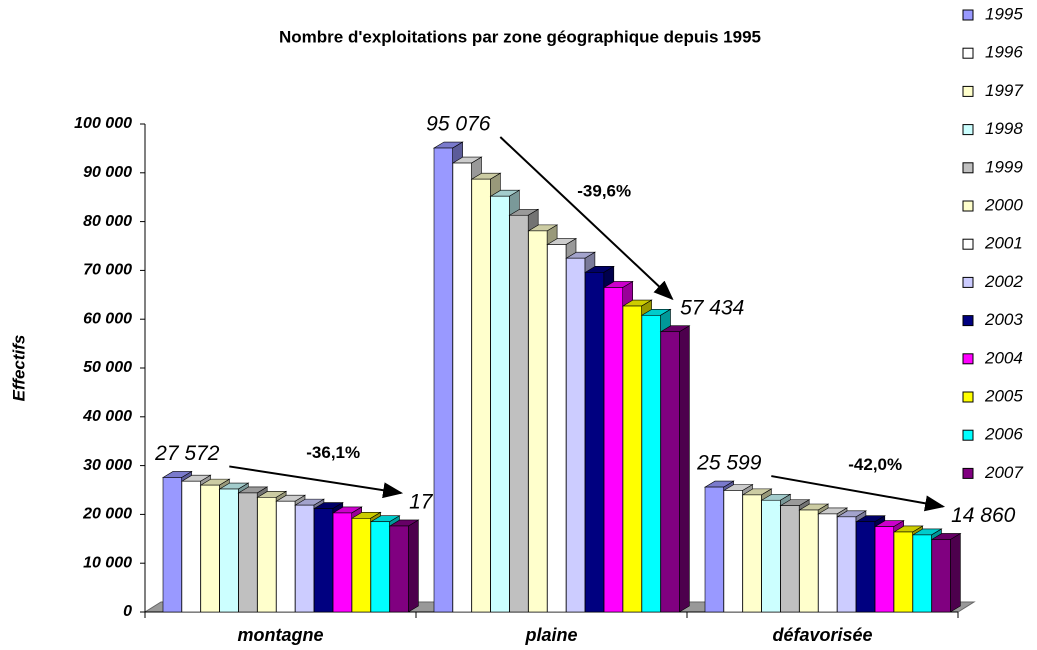 The width and height of the screenshot is (1037, 650). Describe the element at coordinates (1004, 13) in the screenshot. I see `legend-label: 1995` at that location.